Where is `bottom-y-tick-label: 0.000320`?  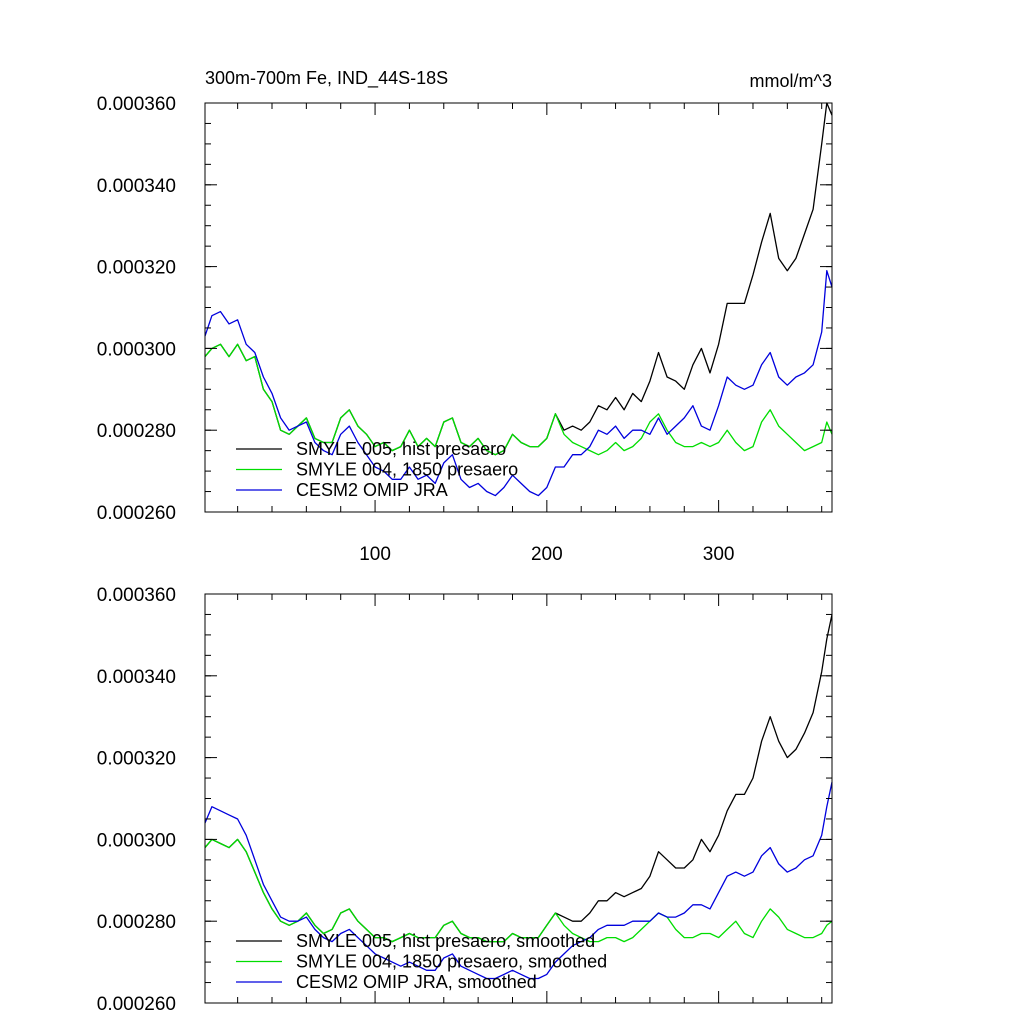 bottom-y-tick-label: 0.000320 is located at coordinates (136, 759).